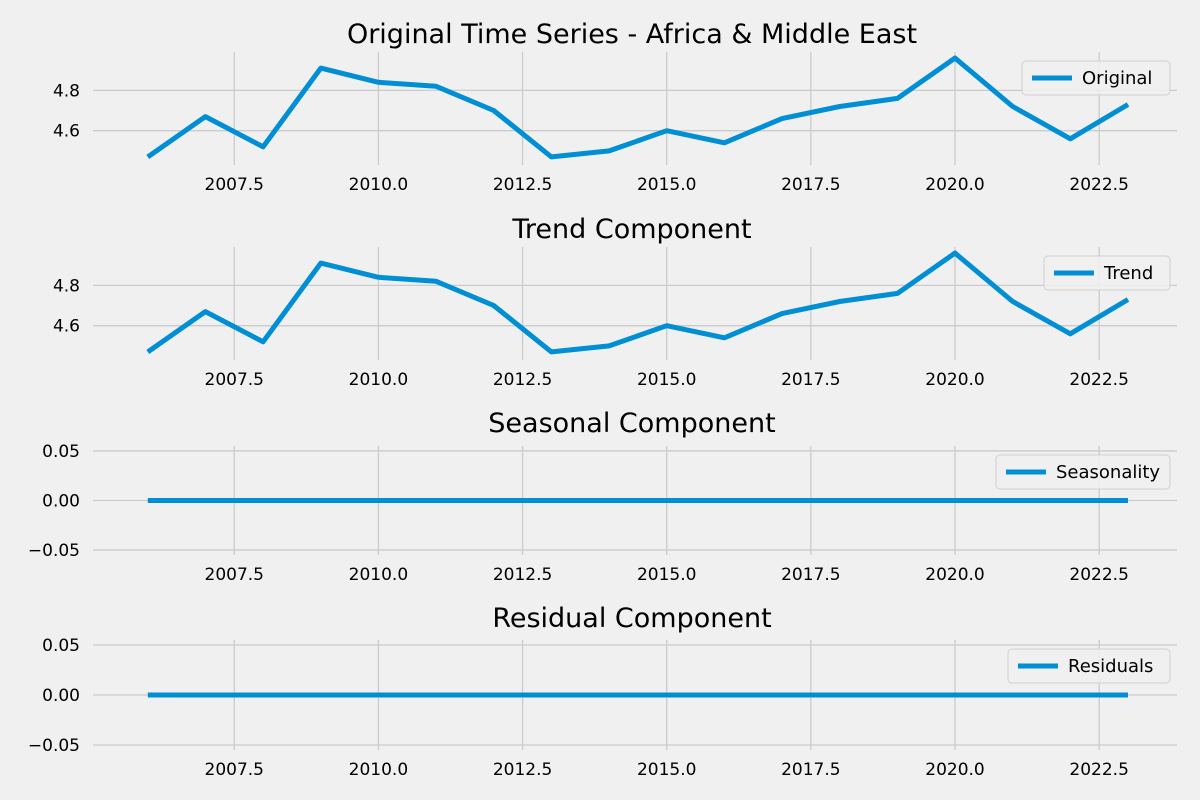  Describe the element at coordinates (1128, 273) in the screenshot. I see `legend-label: Trend` at that location.